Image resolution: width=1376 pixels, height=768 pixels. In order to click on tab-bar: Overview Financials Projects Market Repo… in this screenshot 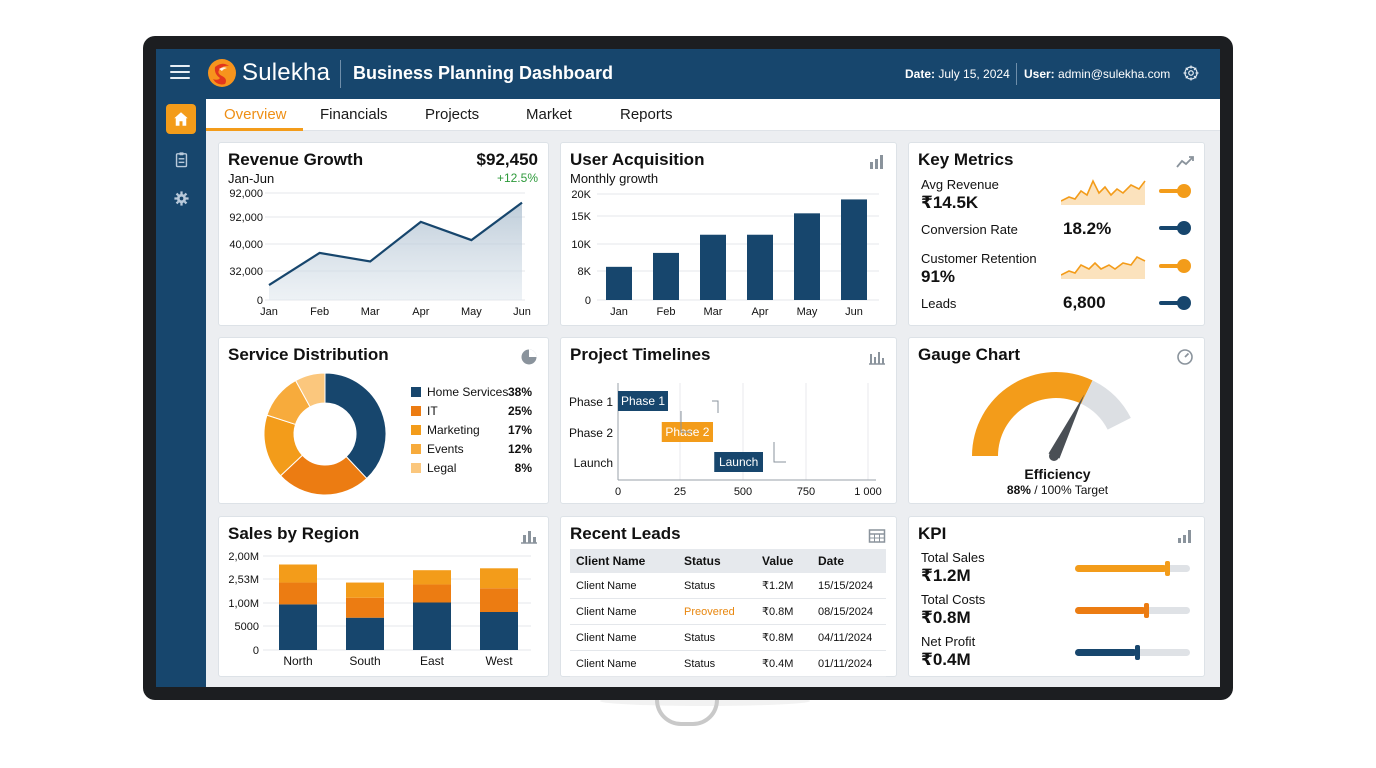, I will do `click(713, 115)`.